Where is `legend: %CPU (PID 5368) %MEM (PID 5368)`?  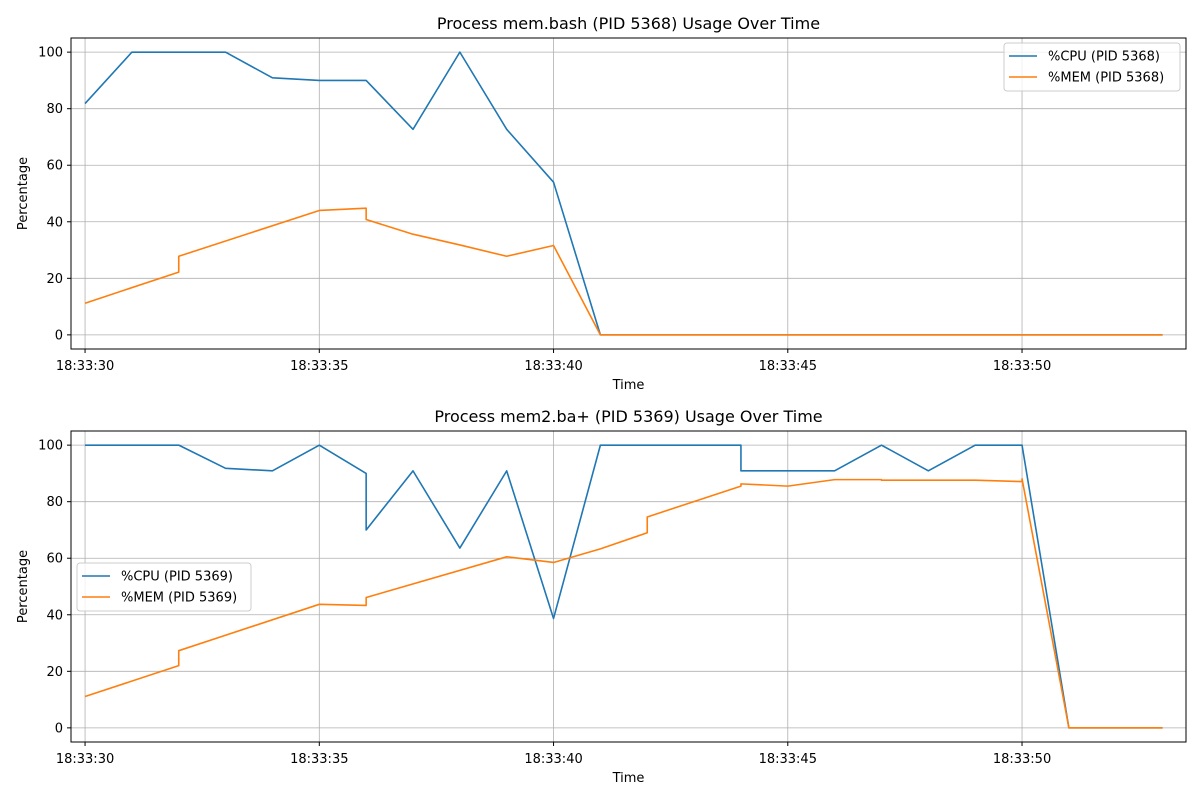 legend: %CPU (PID 5368) %MEM (PID 5368) is located at coordinates (1092, 67).